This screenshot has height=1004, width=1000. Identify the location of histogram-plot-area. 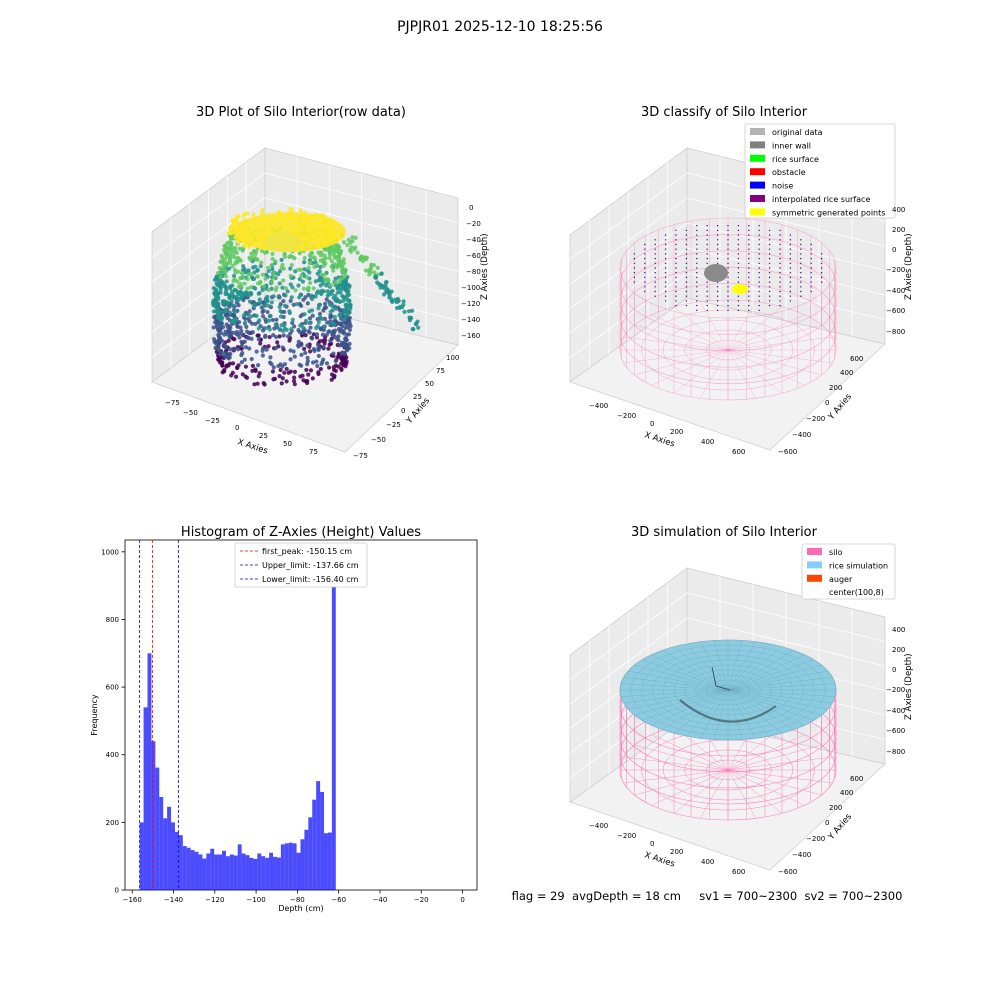
(301, 715).